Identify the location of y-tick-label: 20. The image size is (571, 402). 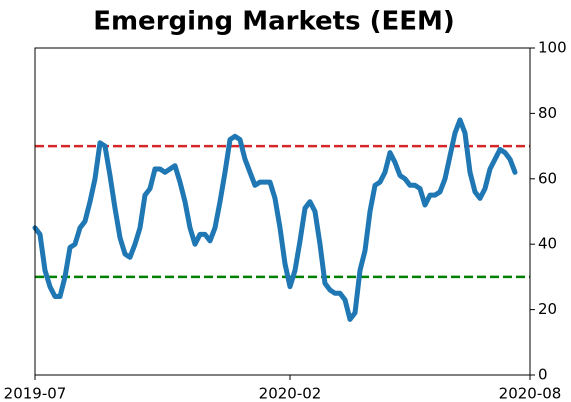
(547, 309).